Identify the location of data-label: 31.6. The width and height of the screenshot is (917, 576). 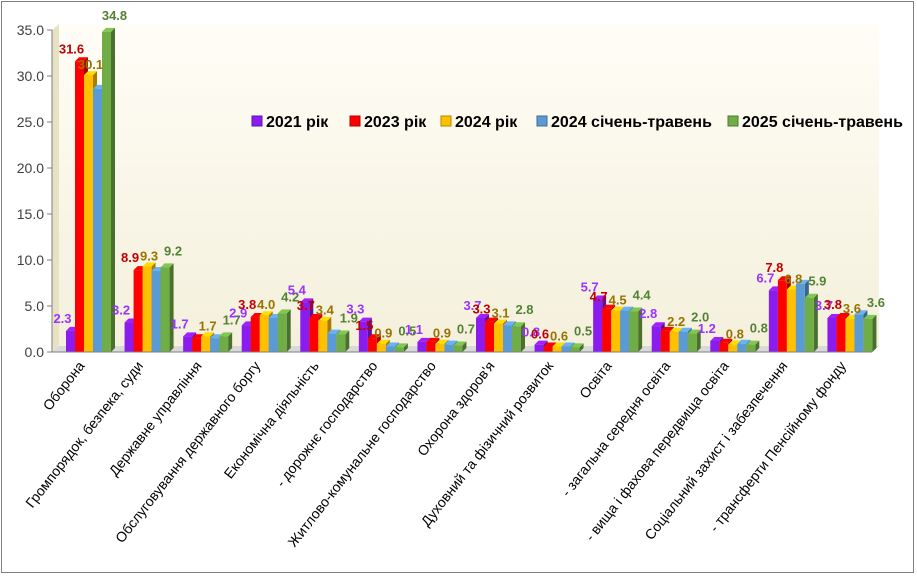
(71, 48).